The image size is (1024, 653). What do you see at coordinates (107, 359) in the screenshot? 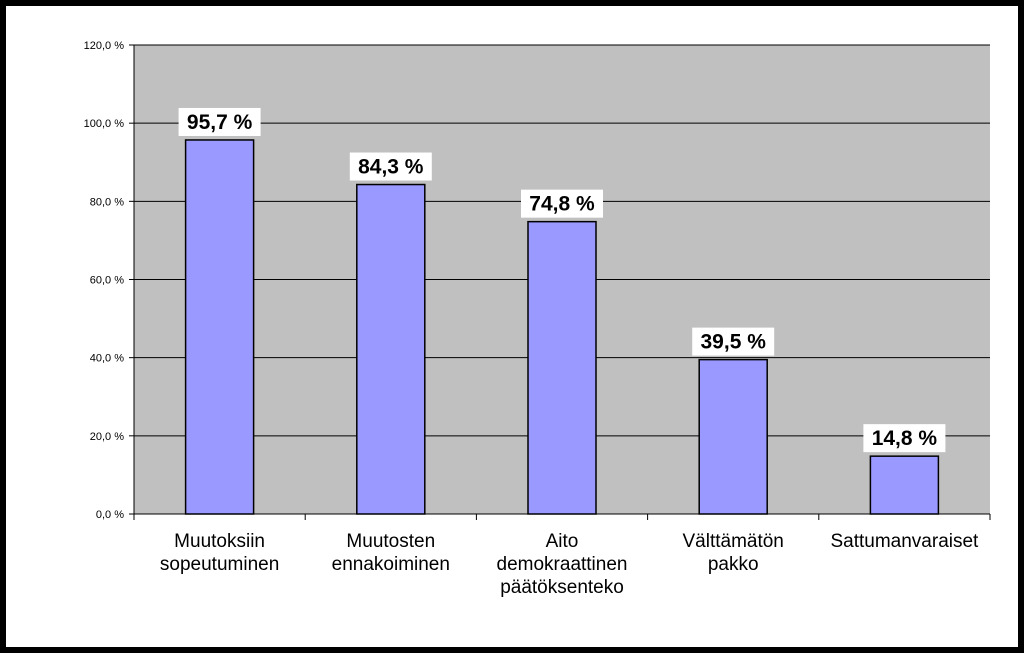
I see `y-tick-label: 40,0 %` at bounding box center [107, 359].